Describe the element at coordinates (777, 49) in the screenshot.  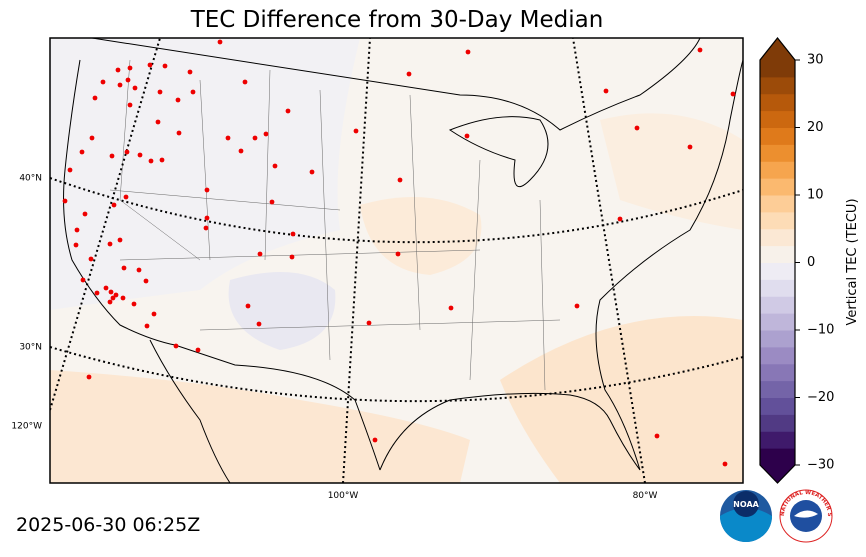
I see `colorbar-extend-over` at that location.